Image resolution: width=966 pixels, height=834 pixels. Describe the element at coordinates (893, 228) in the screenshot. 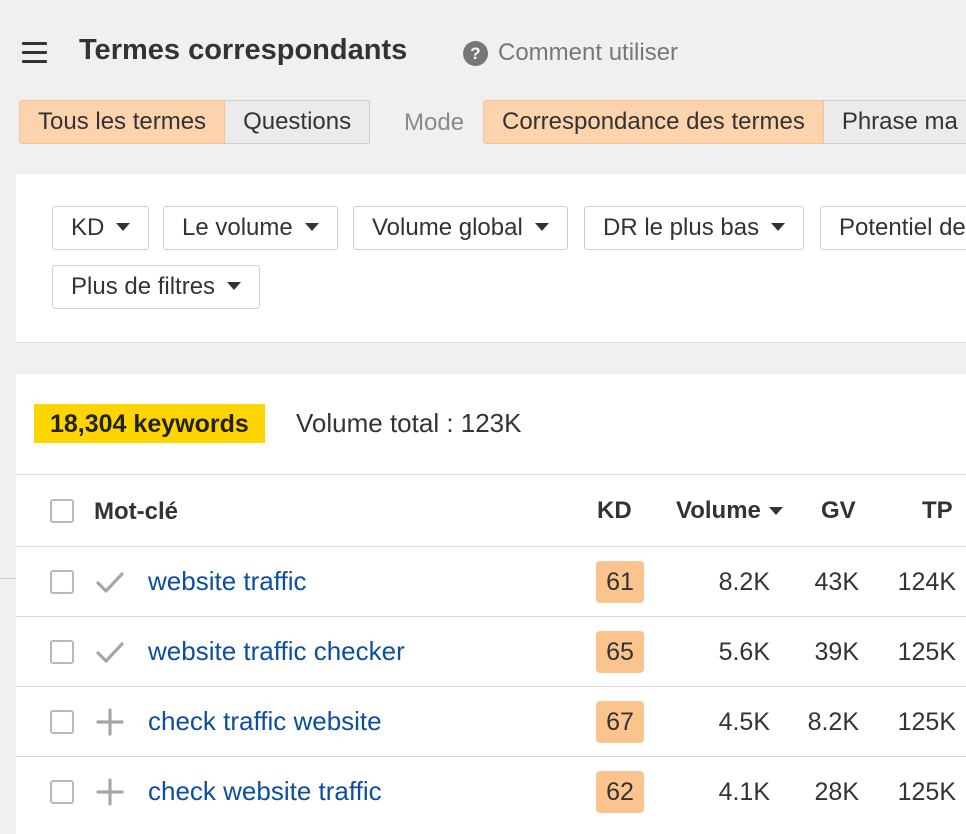

I see `filter-traffic-potential: Potentiel de` at that location.